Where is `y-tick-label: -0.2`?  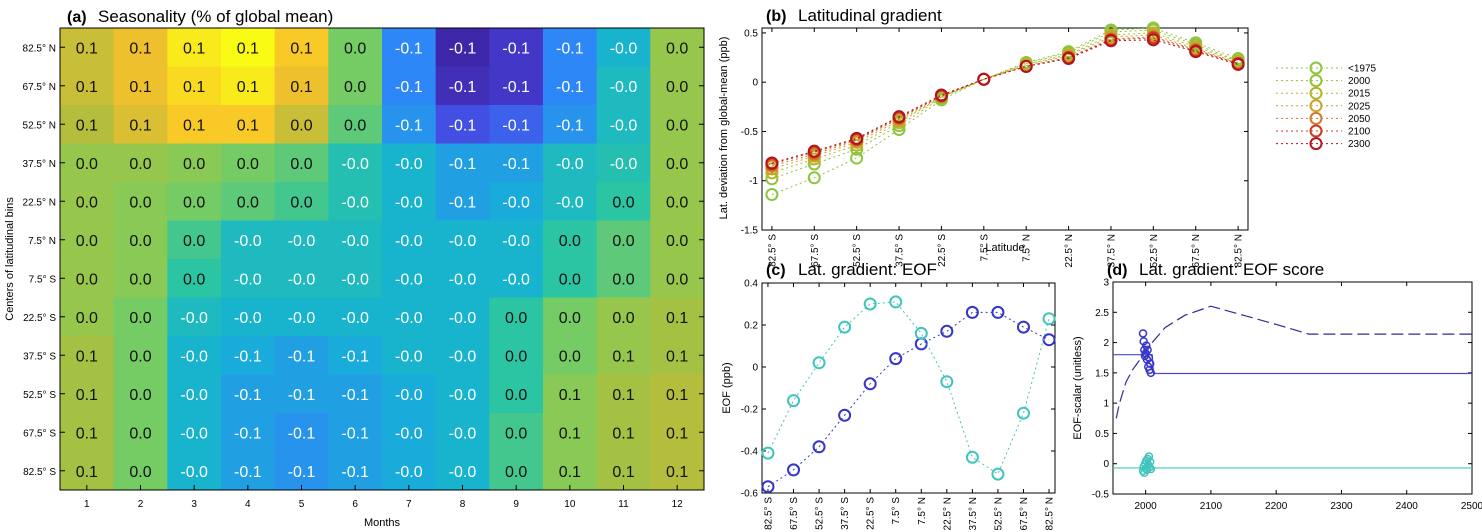 y-tick-label: -0.2 is located at coordinates (750, 410).